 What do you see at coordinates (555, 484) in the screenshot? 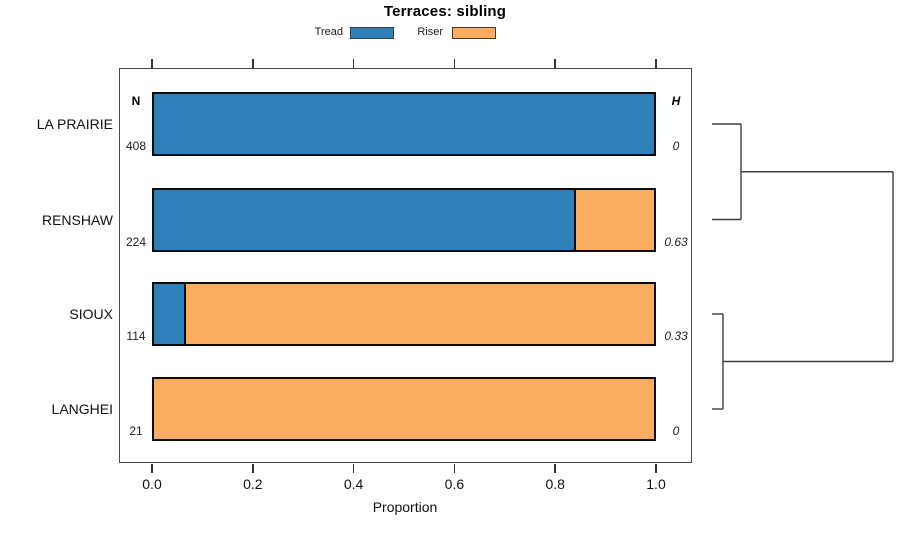
I see `x-tick-label: 0.8` at bounding box center [555, 484].